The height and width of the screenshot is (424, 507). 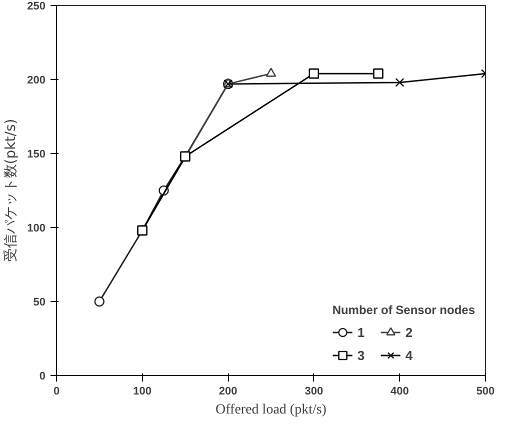 I want to click on x-tick-label: 300, so click(x=314, y=392).